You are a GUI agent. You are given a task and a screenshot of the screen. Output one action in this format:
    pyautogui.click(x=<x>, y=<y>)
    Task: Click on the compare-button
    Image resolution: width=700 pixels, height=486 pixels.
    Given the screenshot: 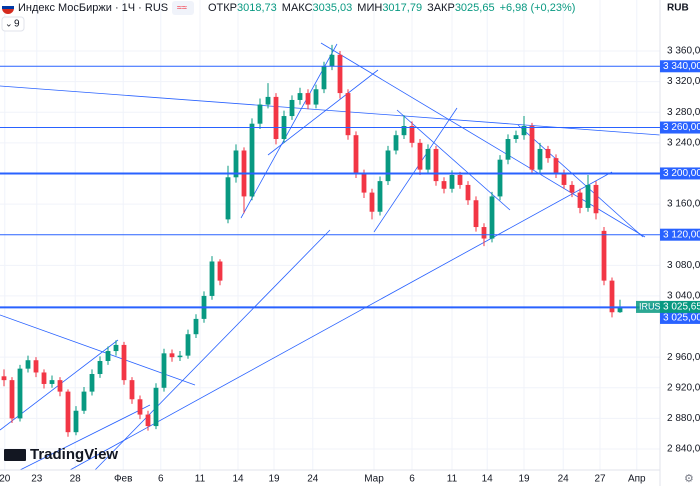 What is the action you would take?
    pyautogui.click(x=183, y=8)
    